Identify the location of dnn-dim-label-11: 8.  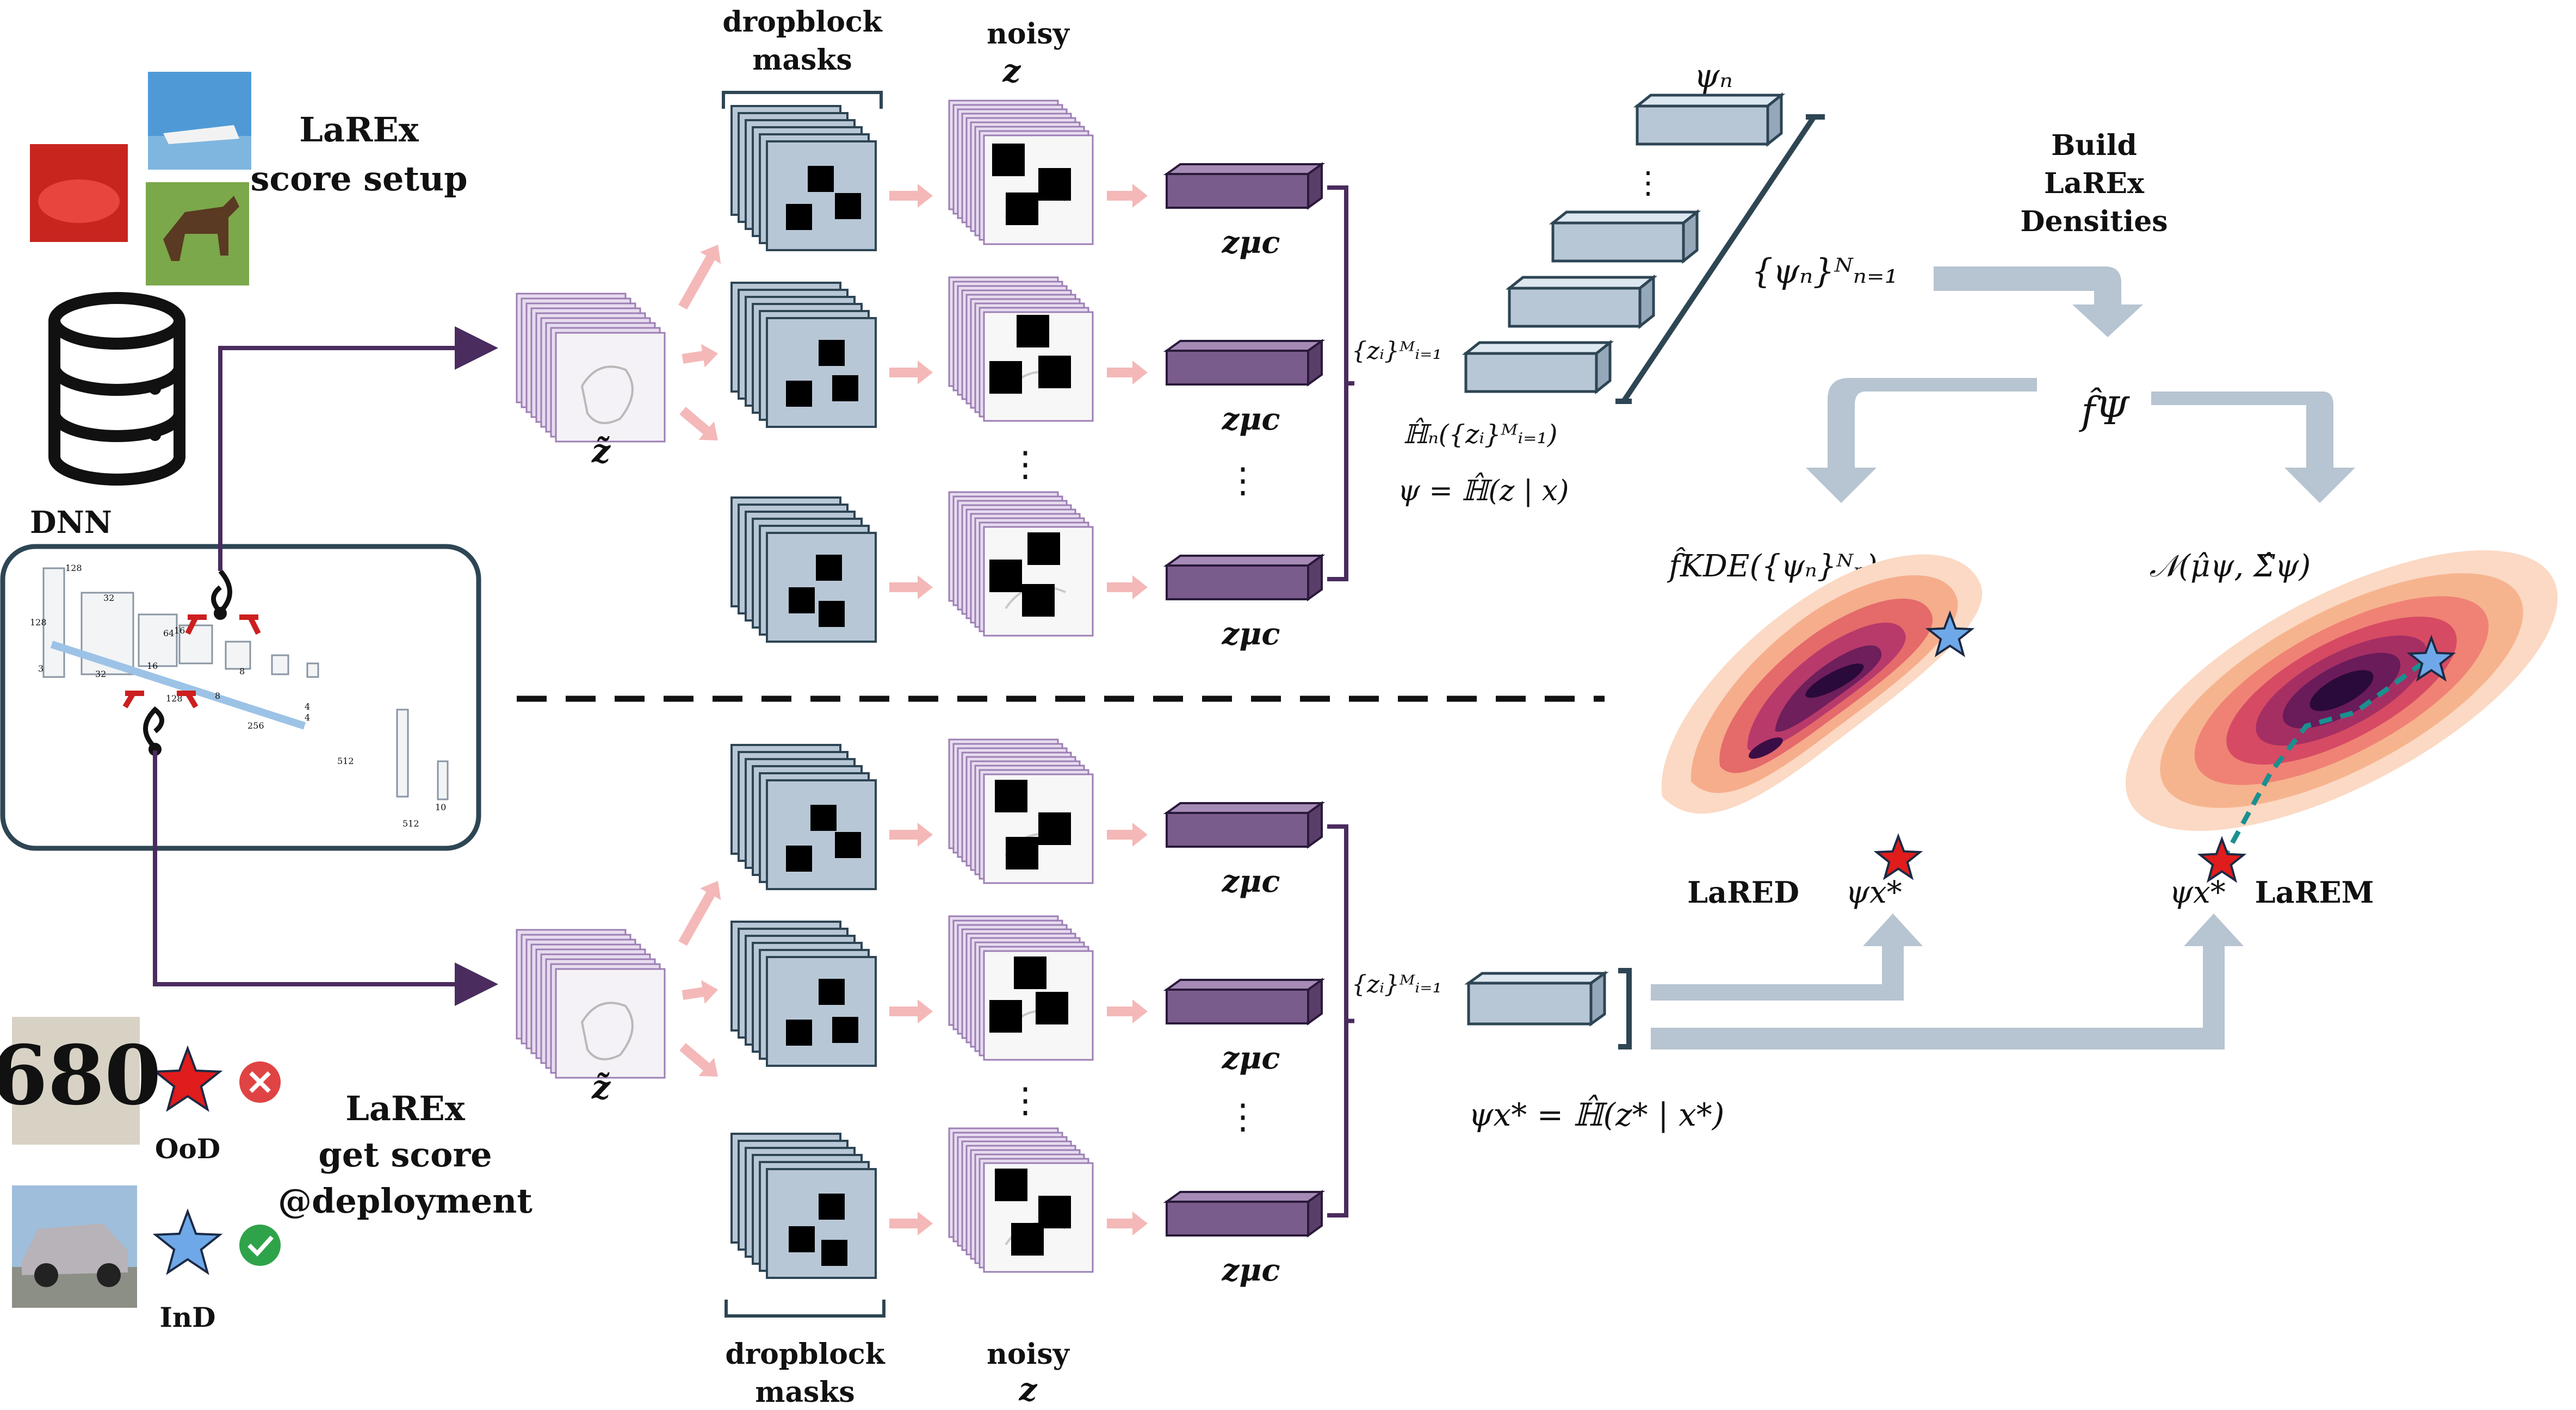
(217, 696).